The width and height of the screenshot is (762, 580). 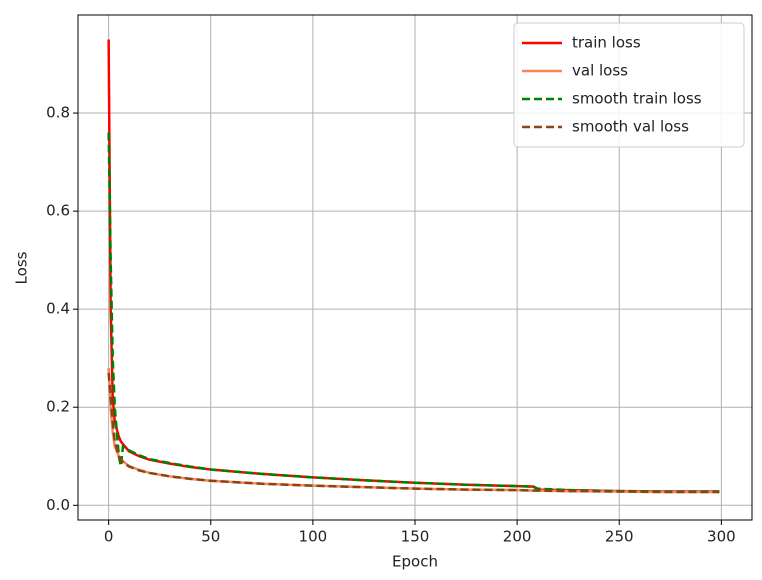 I want to click on legend-label: smooth train loss, so click(x=637, y=99).